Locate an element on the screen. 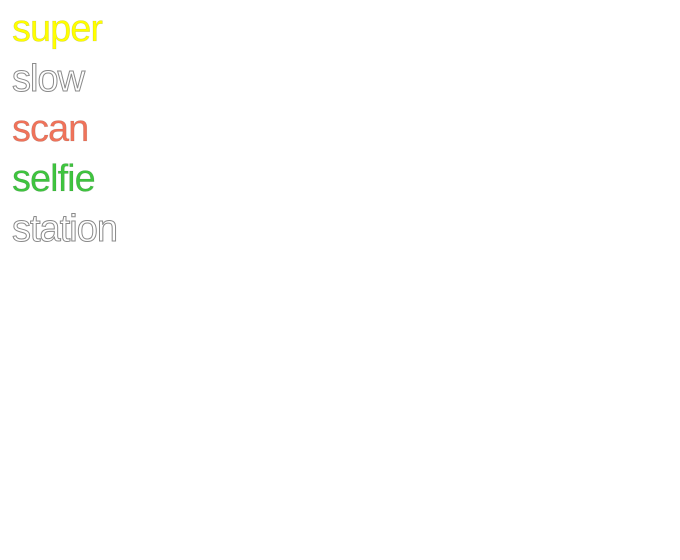  word-station: station is located at coordinates (65, 229).